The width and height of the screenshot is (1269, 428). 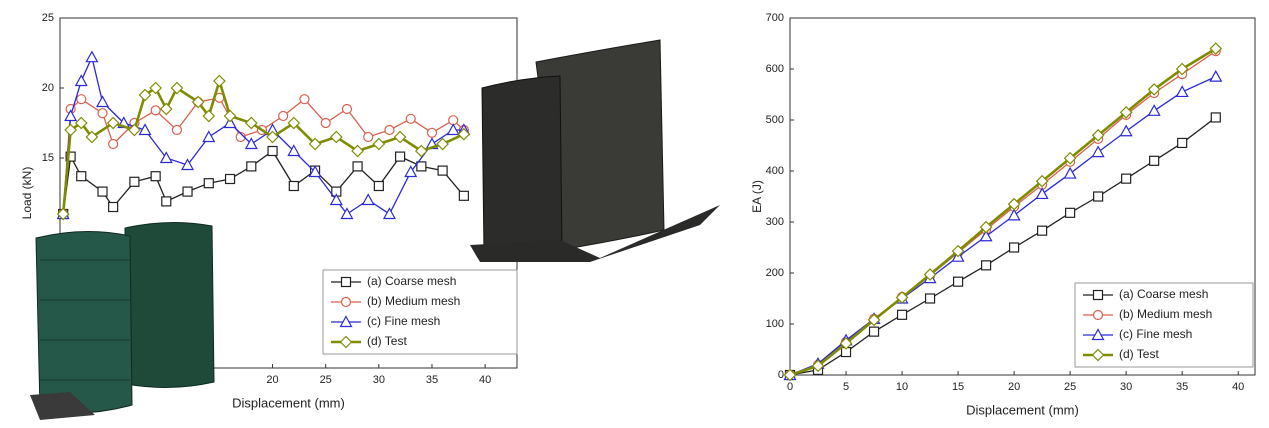 I want to click on tested-tubes, so click(x=595, y=150).